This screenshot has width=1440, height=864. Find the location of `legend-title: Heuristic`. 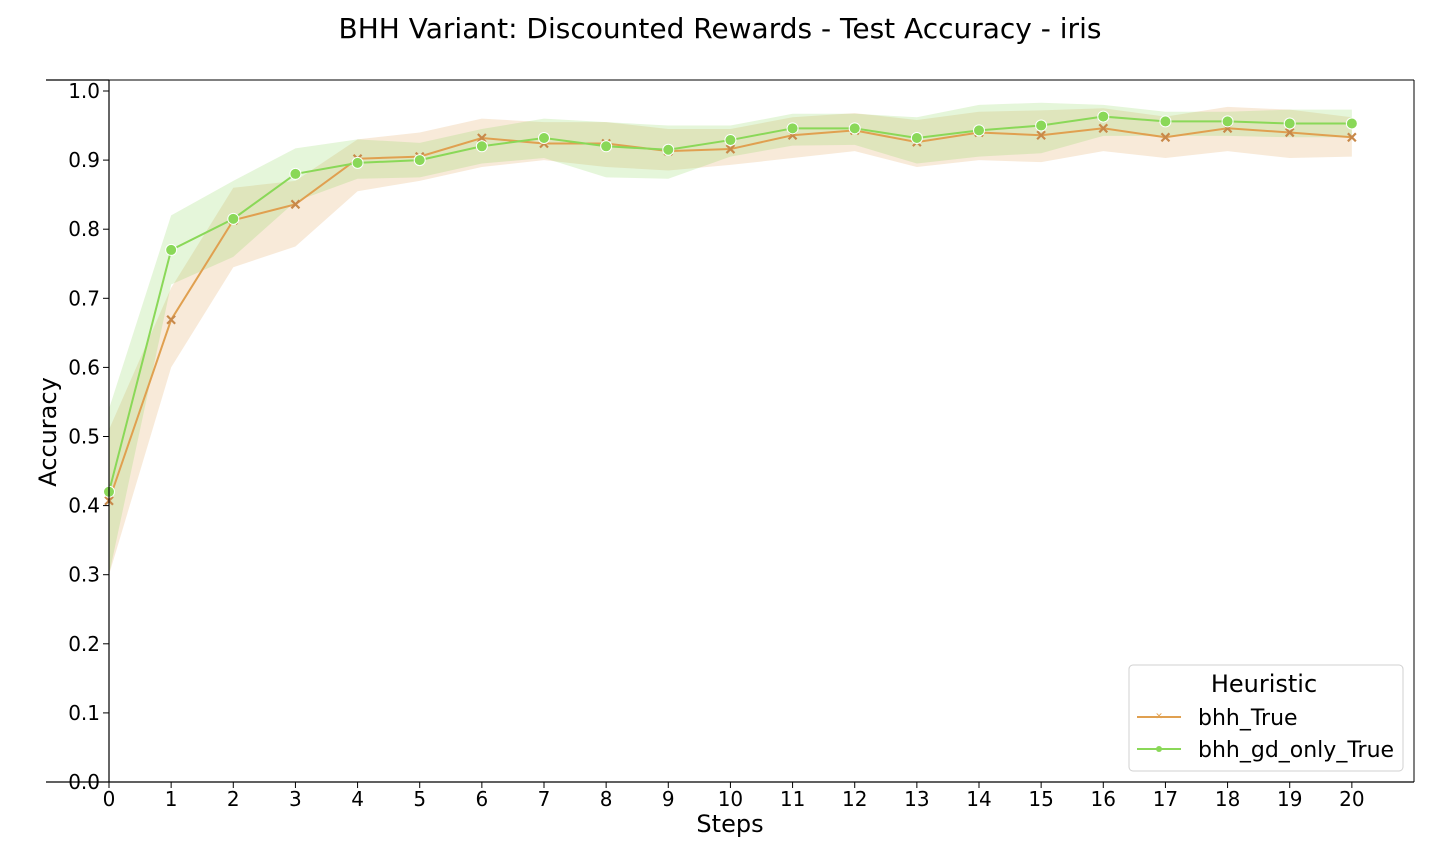

legend-title: Heuristic is located at coordinates (1264, 684).